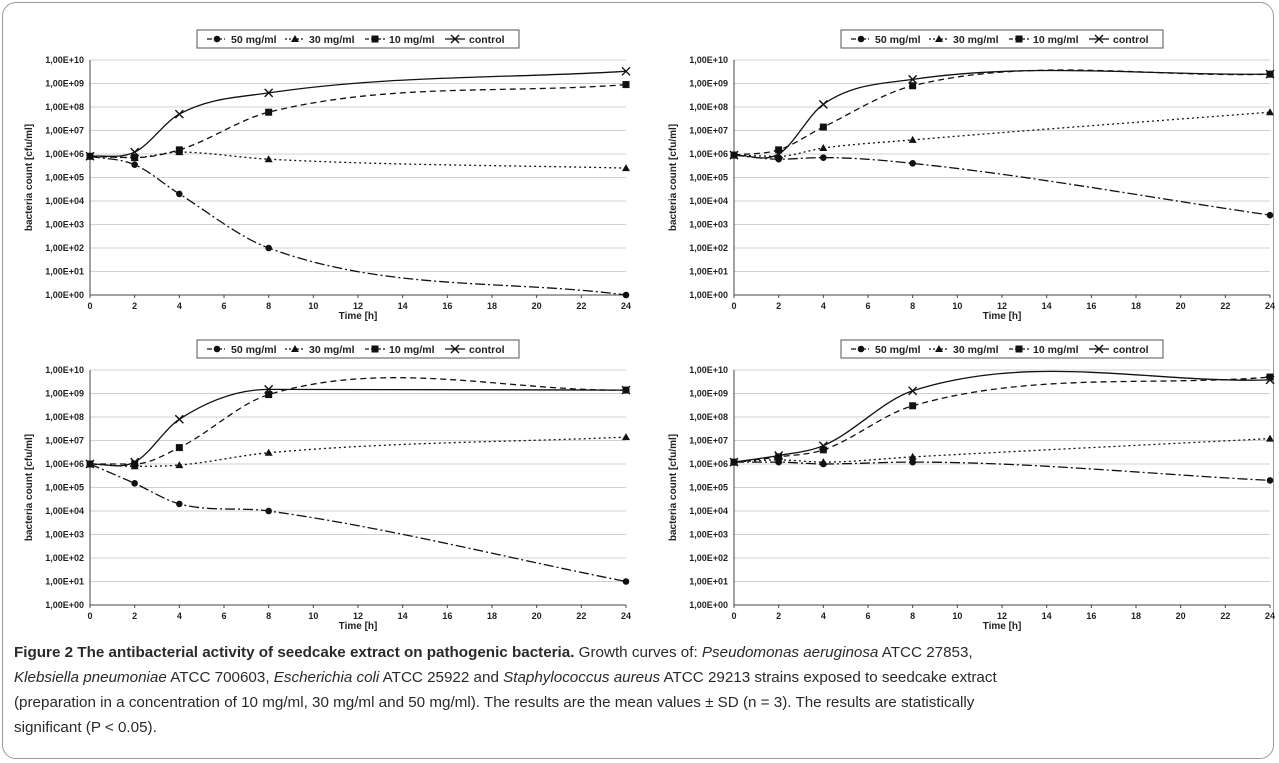 The height and width of the screenshot is (763, 1279). What do you see at coordinates (823, 616) in the screenshot?
I see `x-tick-label: 4` at bounding box center [823, 616].